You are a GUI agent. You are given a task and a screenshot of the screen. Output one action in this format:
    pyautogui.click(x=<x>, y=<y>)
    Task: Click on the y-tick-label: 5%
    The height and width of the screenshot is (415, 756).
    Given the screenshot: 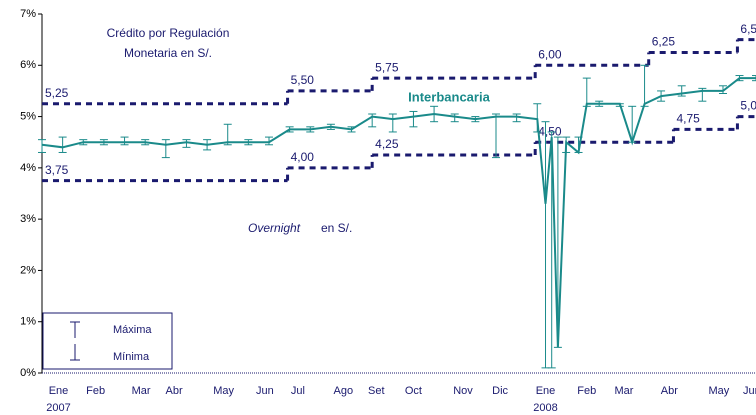 What is the action you would take?
    pyautogui.click(x=28, y=116)
    